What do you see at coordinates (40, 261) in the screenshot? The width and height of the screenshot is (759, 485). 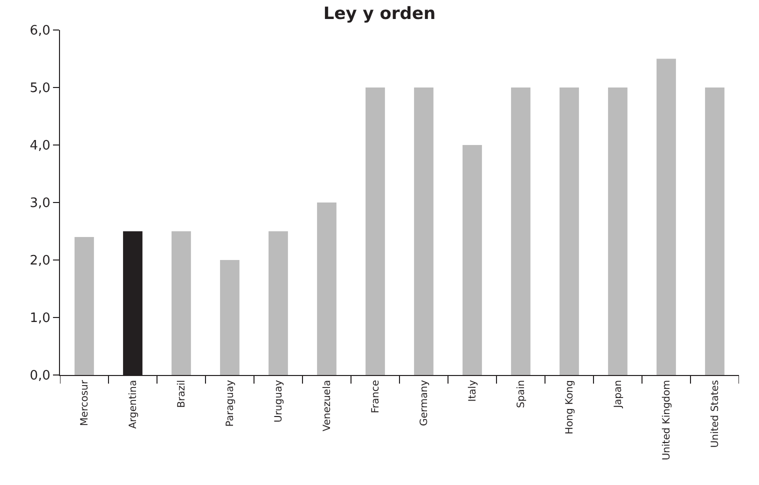 I see `y-tick-label: 2,0` at bounding box center [40, 261].